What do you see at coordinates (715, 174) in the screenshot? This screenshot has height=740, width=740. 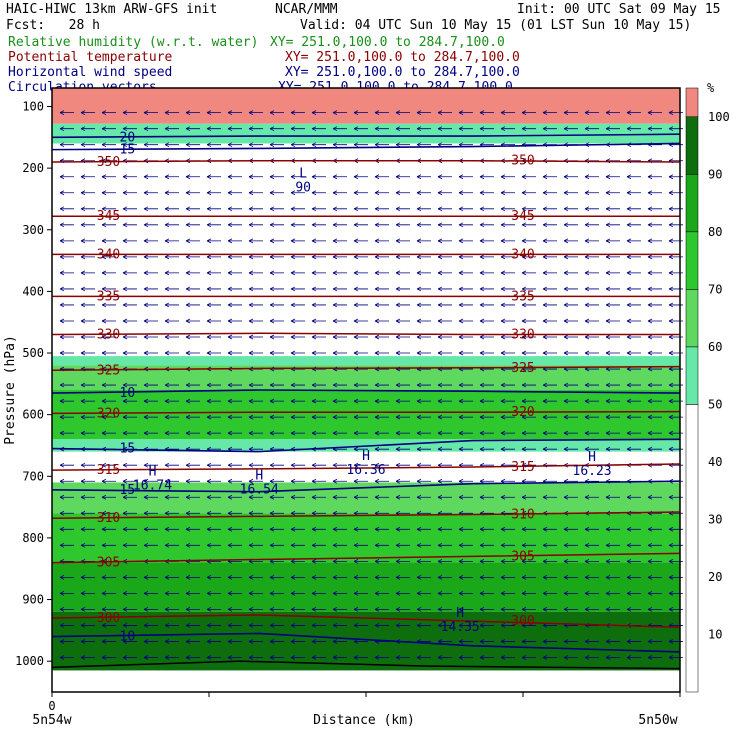 I see `colorbar-tick-label: 90` at bounding box center [715, 174].